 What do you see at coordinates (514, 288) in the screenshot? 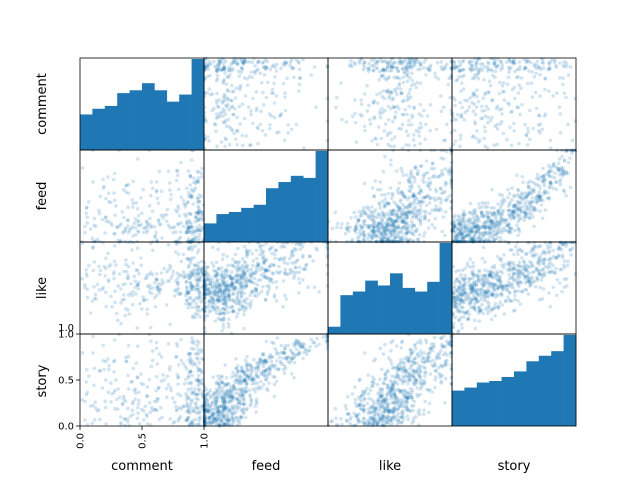
I see `scatter-like-vs-story` at bounding box center [514, 288].